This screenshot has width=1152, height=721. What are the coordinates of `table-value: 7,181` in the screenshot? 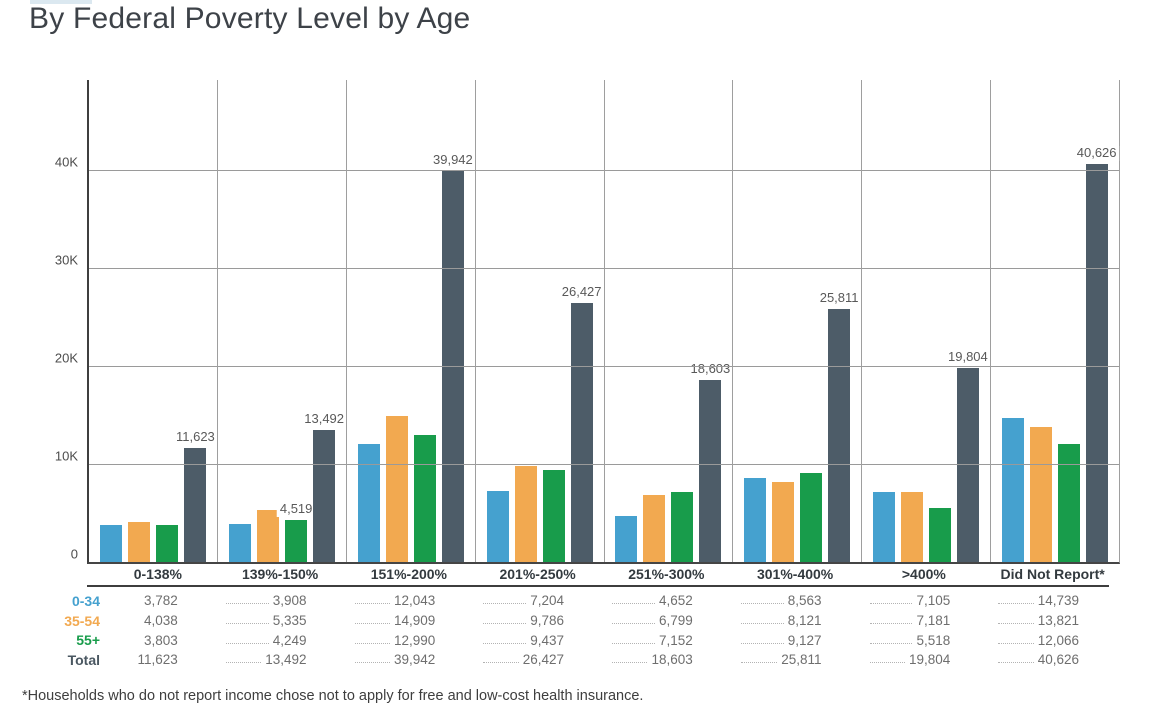 It's located at (933, 621).